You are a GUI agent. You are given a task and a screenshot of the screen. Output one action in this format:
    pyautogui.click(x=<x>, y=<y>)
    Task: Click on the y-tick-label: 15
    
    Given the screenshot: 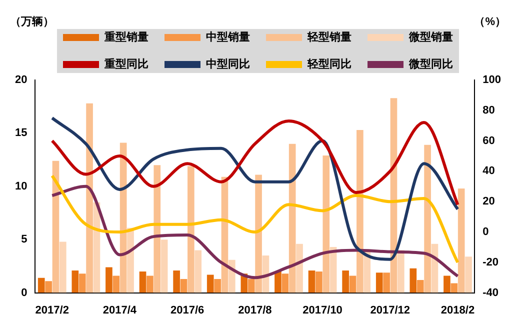 What is the action you would take?
    pyautogui.click(x=21, y=133)
    